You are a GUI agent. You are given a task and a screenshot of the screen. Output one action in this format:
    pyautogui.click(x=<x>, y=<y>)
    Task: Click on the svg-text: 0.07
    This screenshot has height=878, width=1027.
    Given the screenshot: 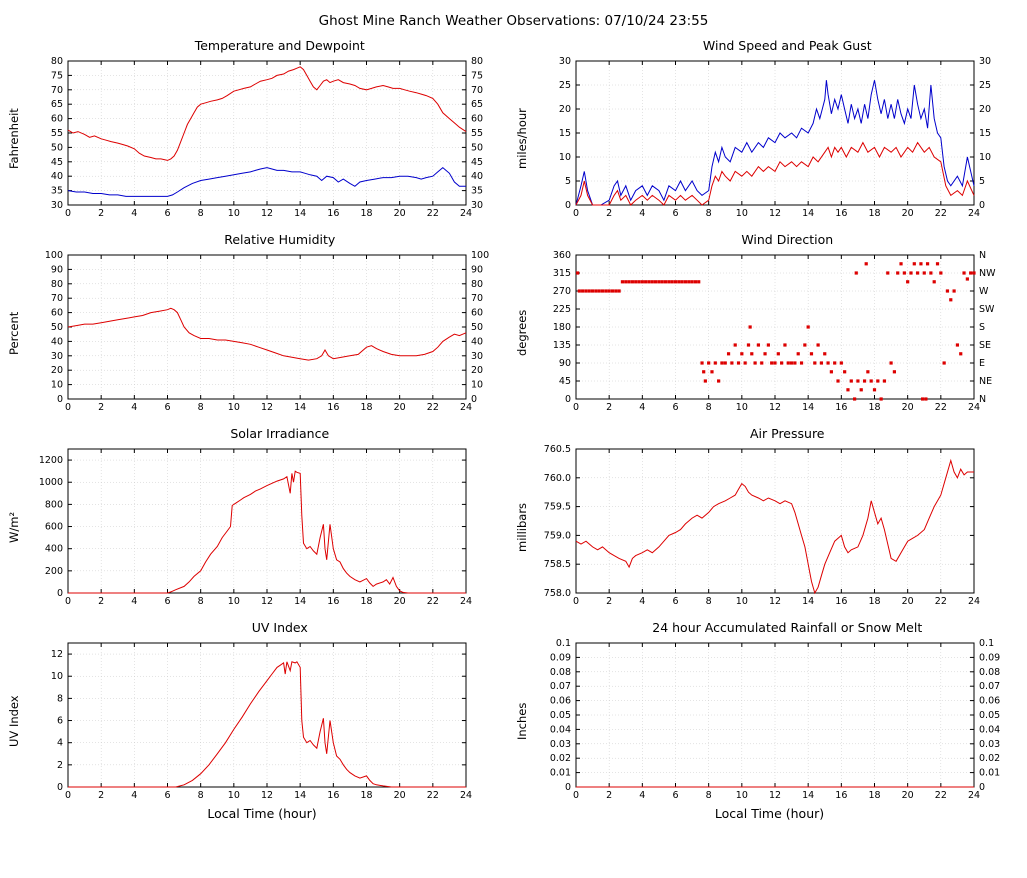 What is the action you would take?
    pyautogui.click(x=559, y=686)
    